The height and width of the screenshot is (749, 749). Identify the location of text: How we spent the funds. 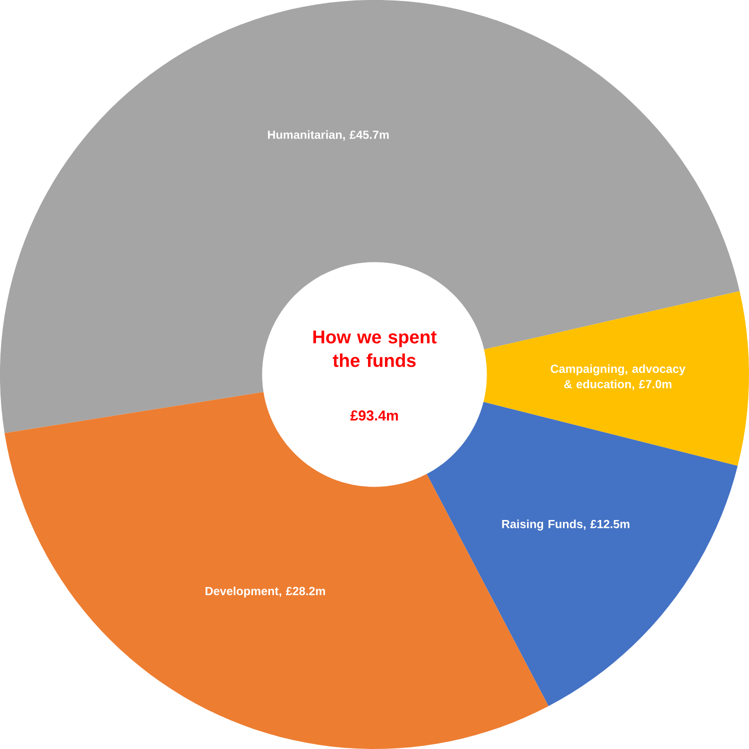
(375, 348).